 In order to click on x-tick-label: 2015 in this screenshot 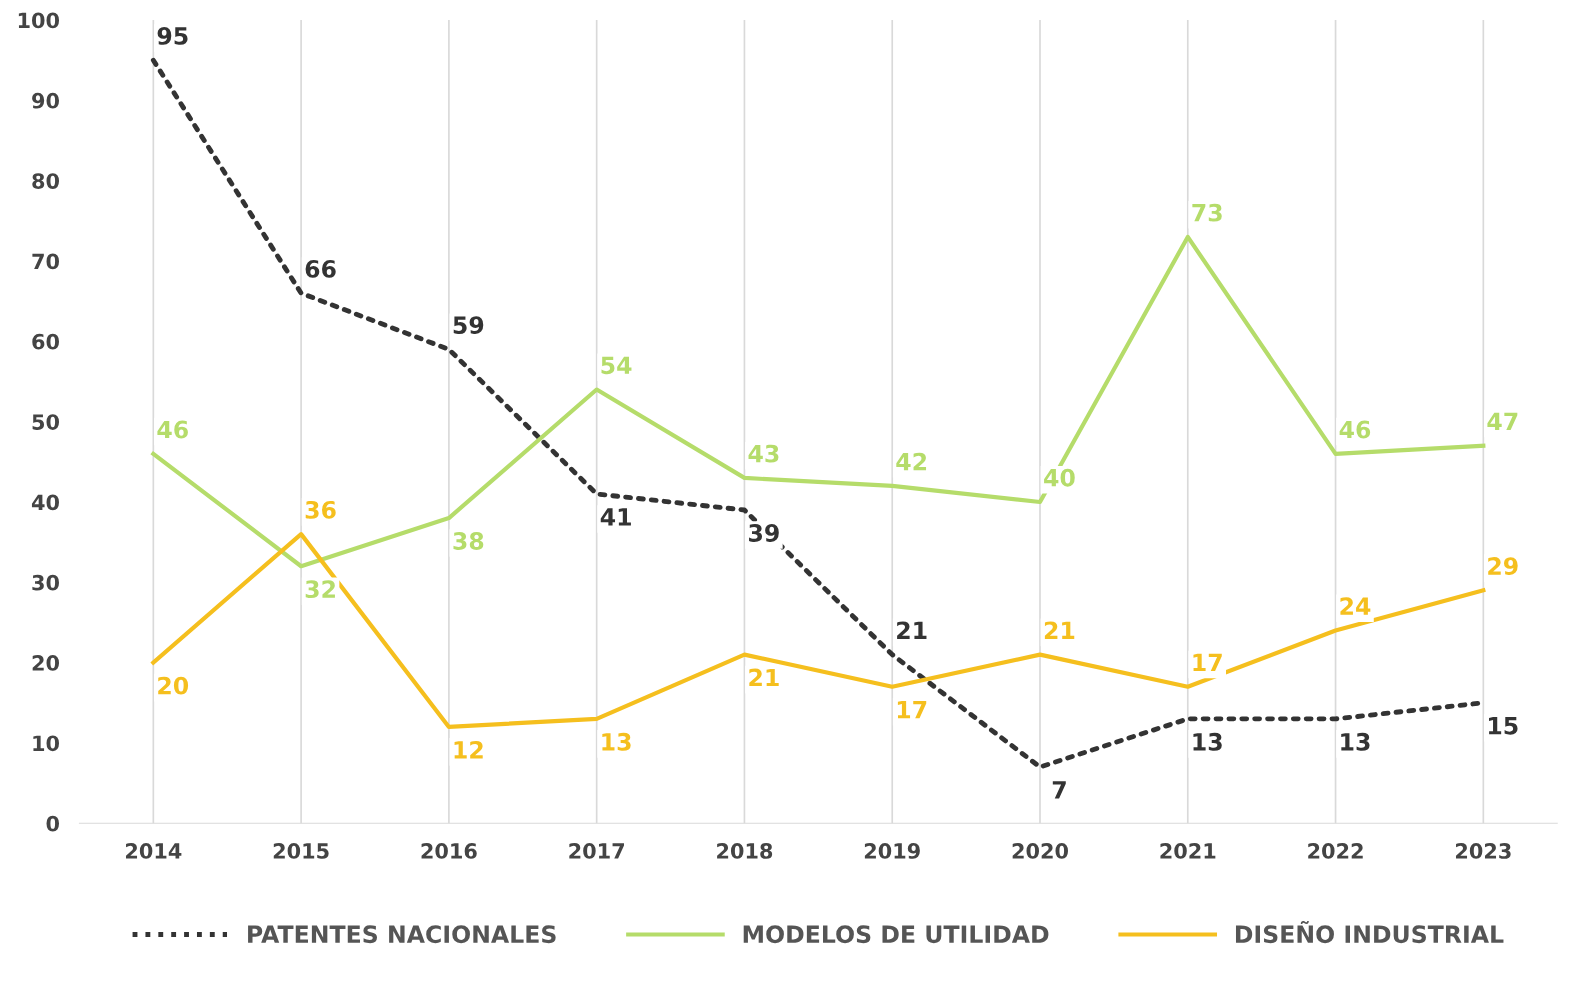, I will do `click(301, 851)`.